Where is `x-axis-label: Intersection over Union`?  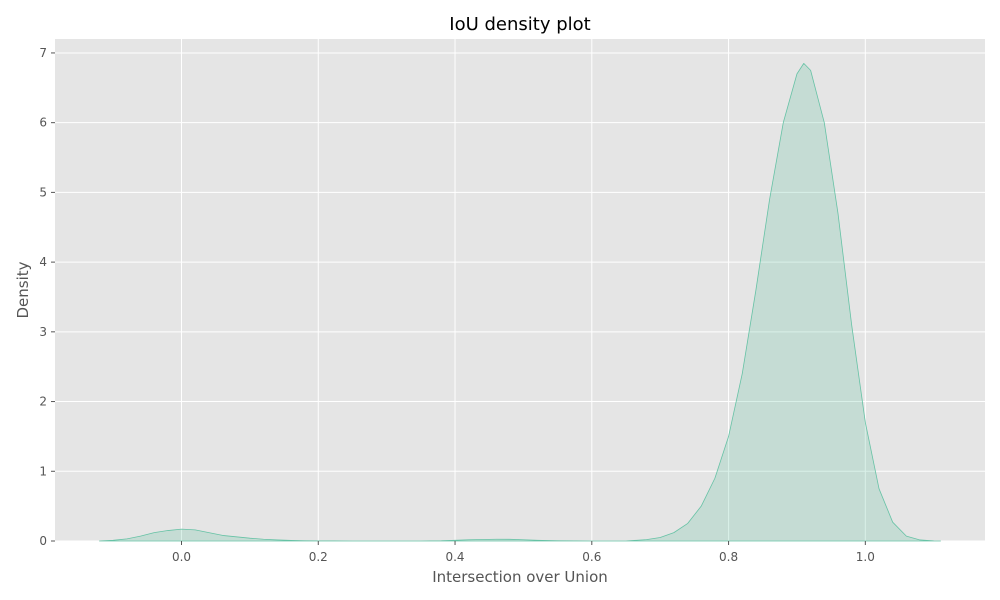 x-axis-label: Intersection over Union is located at coordinates (520, 577).